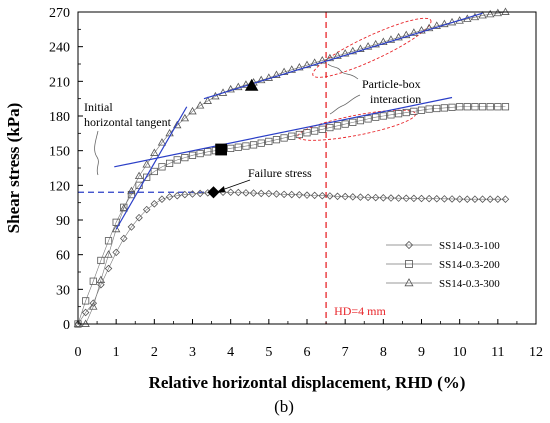 This screenshot has width=550, height=423. I want to click on annotation-initial-line-1: Initial, so click(98, 107).